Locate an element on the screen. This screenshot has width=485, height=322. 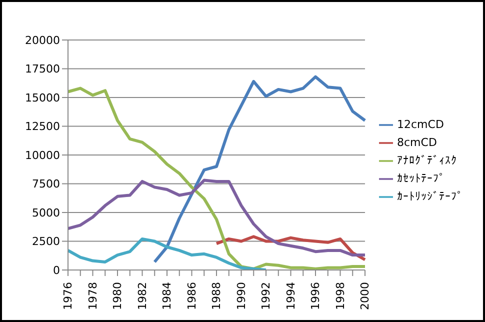
x-tick-label: 1996 is located at coordinates (315, 296).